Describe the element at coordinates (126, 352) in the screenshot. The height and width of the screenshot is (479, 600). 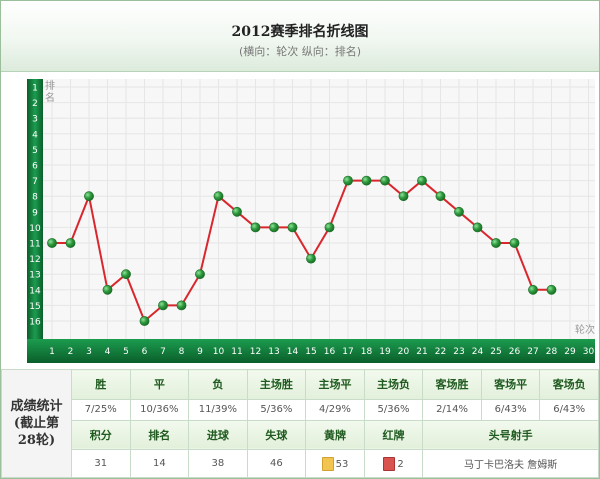
I see `x-tick-label: 5` at that location.